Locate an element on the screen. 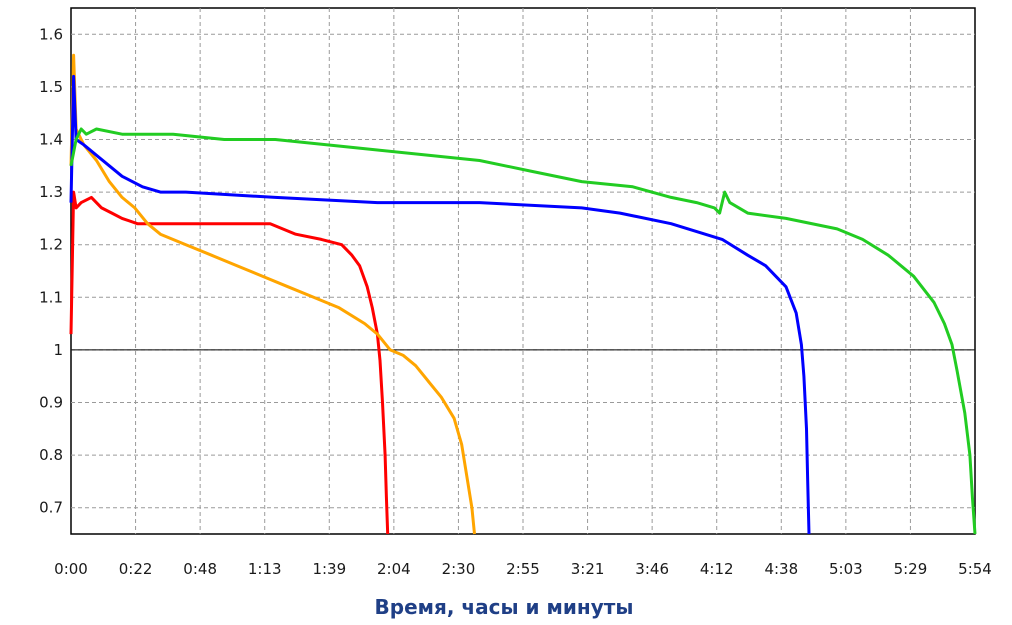  x-tick-label: 0:00 is located at coordinates (71, 569).